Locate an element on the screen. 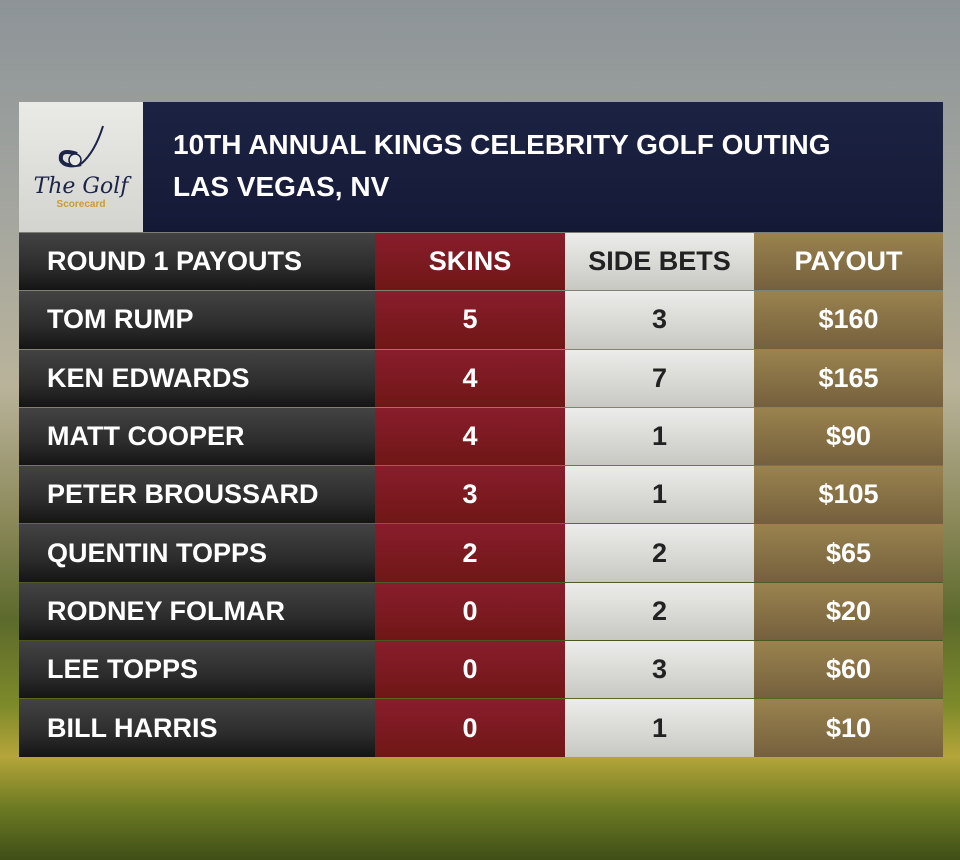 The height and width of the screenshot is (860, 960). logo: The Golf Scorecard is located at coordinates (81, 167).